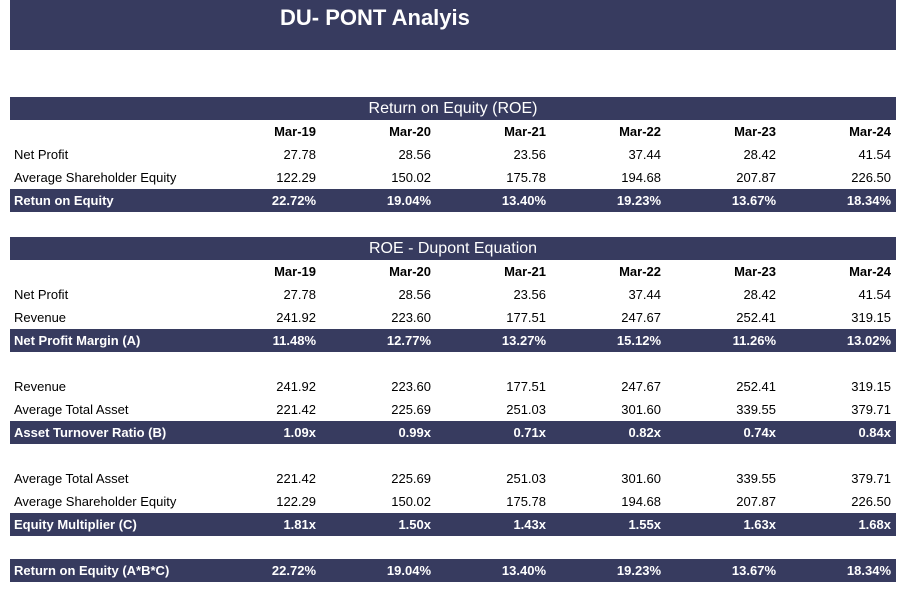 The image size is (909, 607). What do you see at coordinates (523, 340) in the screenshot?
I see `total-value: 13.27%` at bounding box center [523, 340].